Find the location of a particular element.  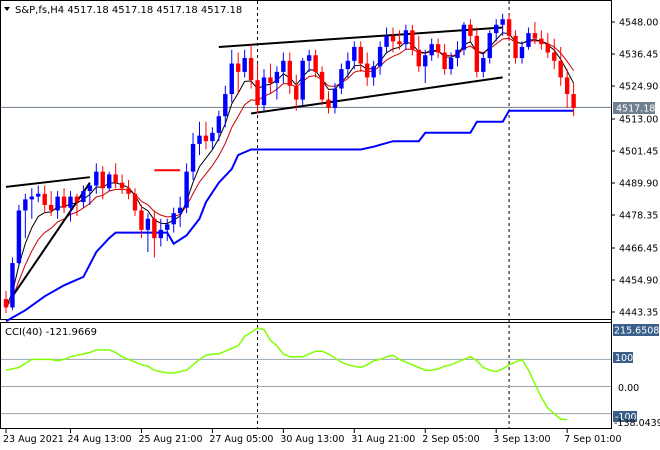

price-badge: 4517.18 is located at coordinates (635, 109).